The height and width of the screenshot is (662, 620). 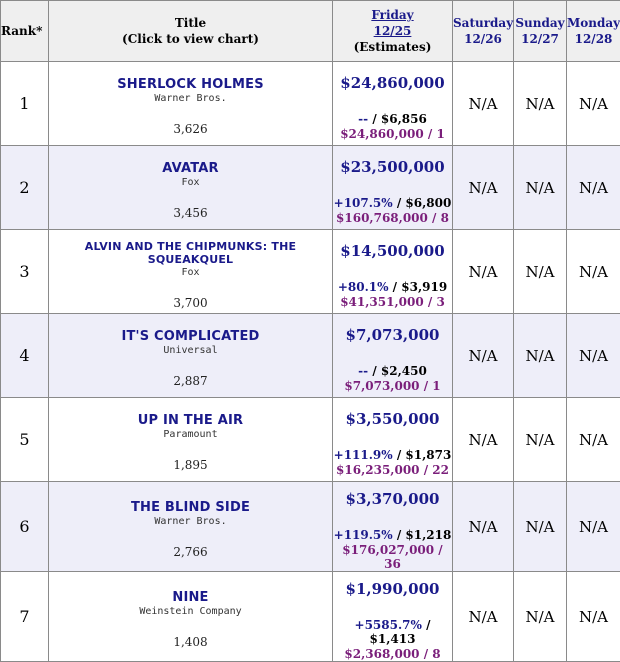 What do you see at coordinates (392, 23) in the screenshot?
I see `friday-header-link: Friday 12/25` at bounding box center [392, 23].